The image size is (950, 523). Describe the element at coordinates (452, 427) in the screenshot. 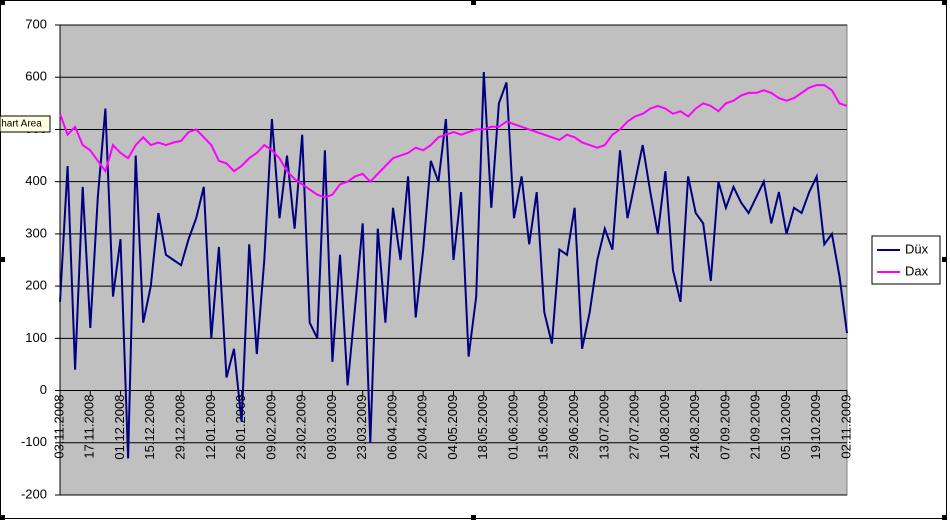

I see `x-tick-label: 04.05.2009` at that location.